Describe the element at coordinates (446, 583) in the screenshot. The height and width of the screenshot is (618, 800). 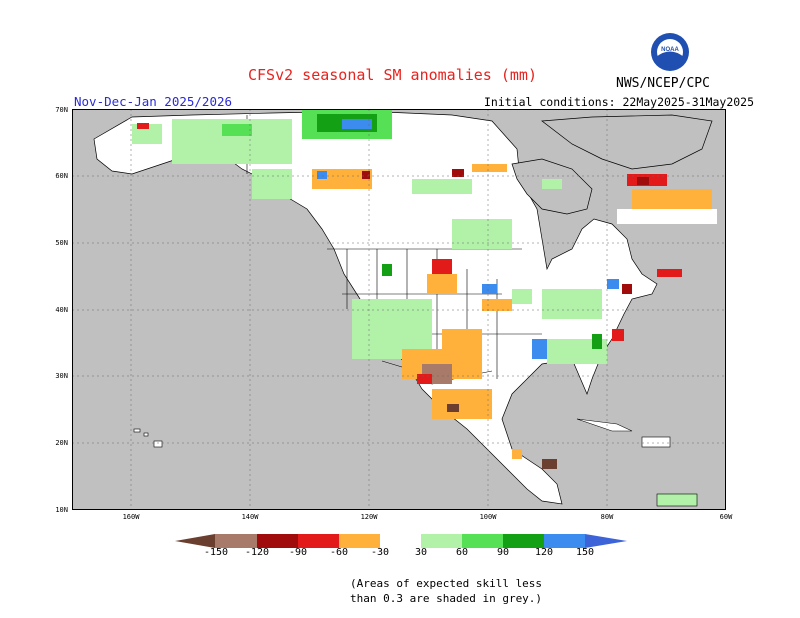
I see `skill-note-line1: (Areas of expected skill less` at that location.